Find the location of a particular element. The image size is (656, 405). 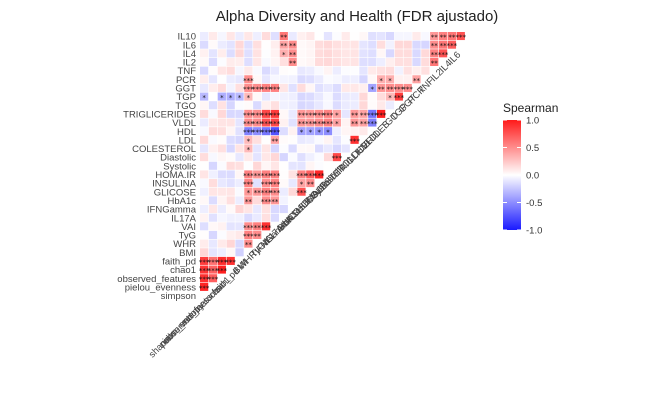

y-tick-label: simpson is located at coordinates (178, 296).